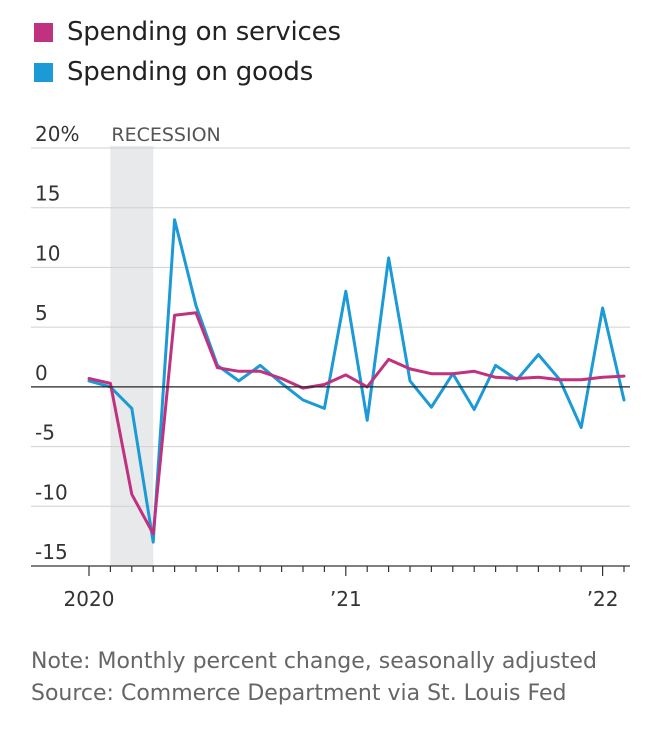 Image resolution: width=652 pixels, height=736 pixels. What do you see at coordinates (41, 313) in the screenshot?
I see `y-tick-label: 5` at bounding box center [41, 313].